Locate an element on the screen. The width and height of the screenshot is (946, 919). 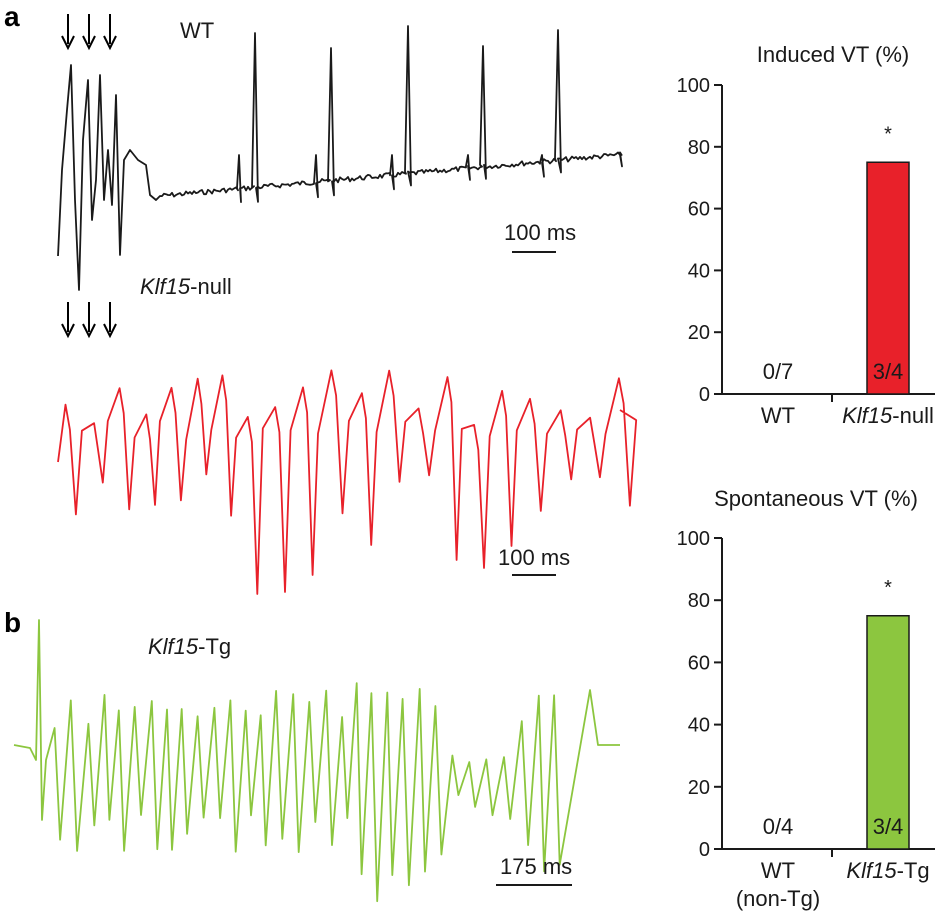
x-category-label: Klf15-null is located at coordinates (888, 415).